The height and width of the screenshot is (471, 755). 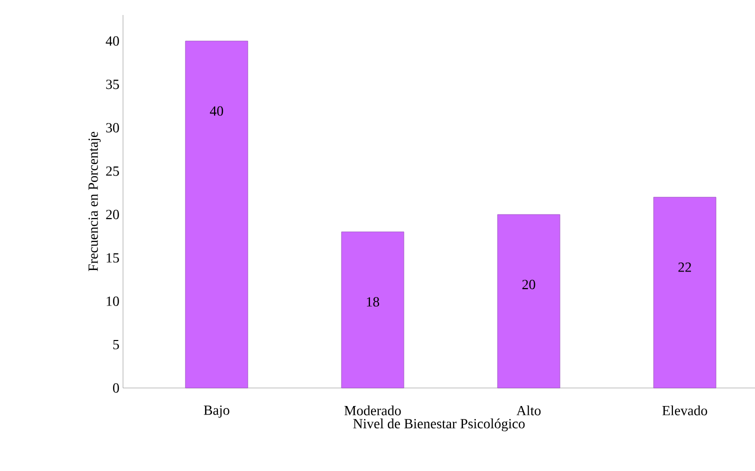 What do you see at coordinates (112, 127) in the screenshot?
I see `y-tick-label: 30` at bounding box center [112, 127].